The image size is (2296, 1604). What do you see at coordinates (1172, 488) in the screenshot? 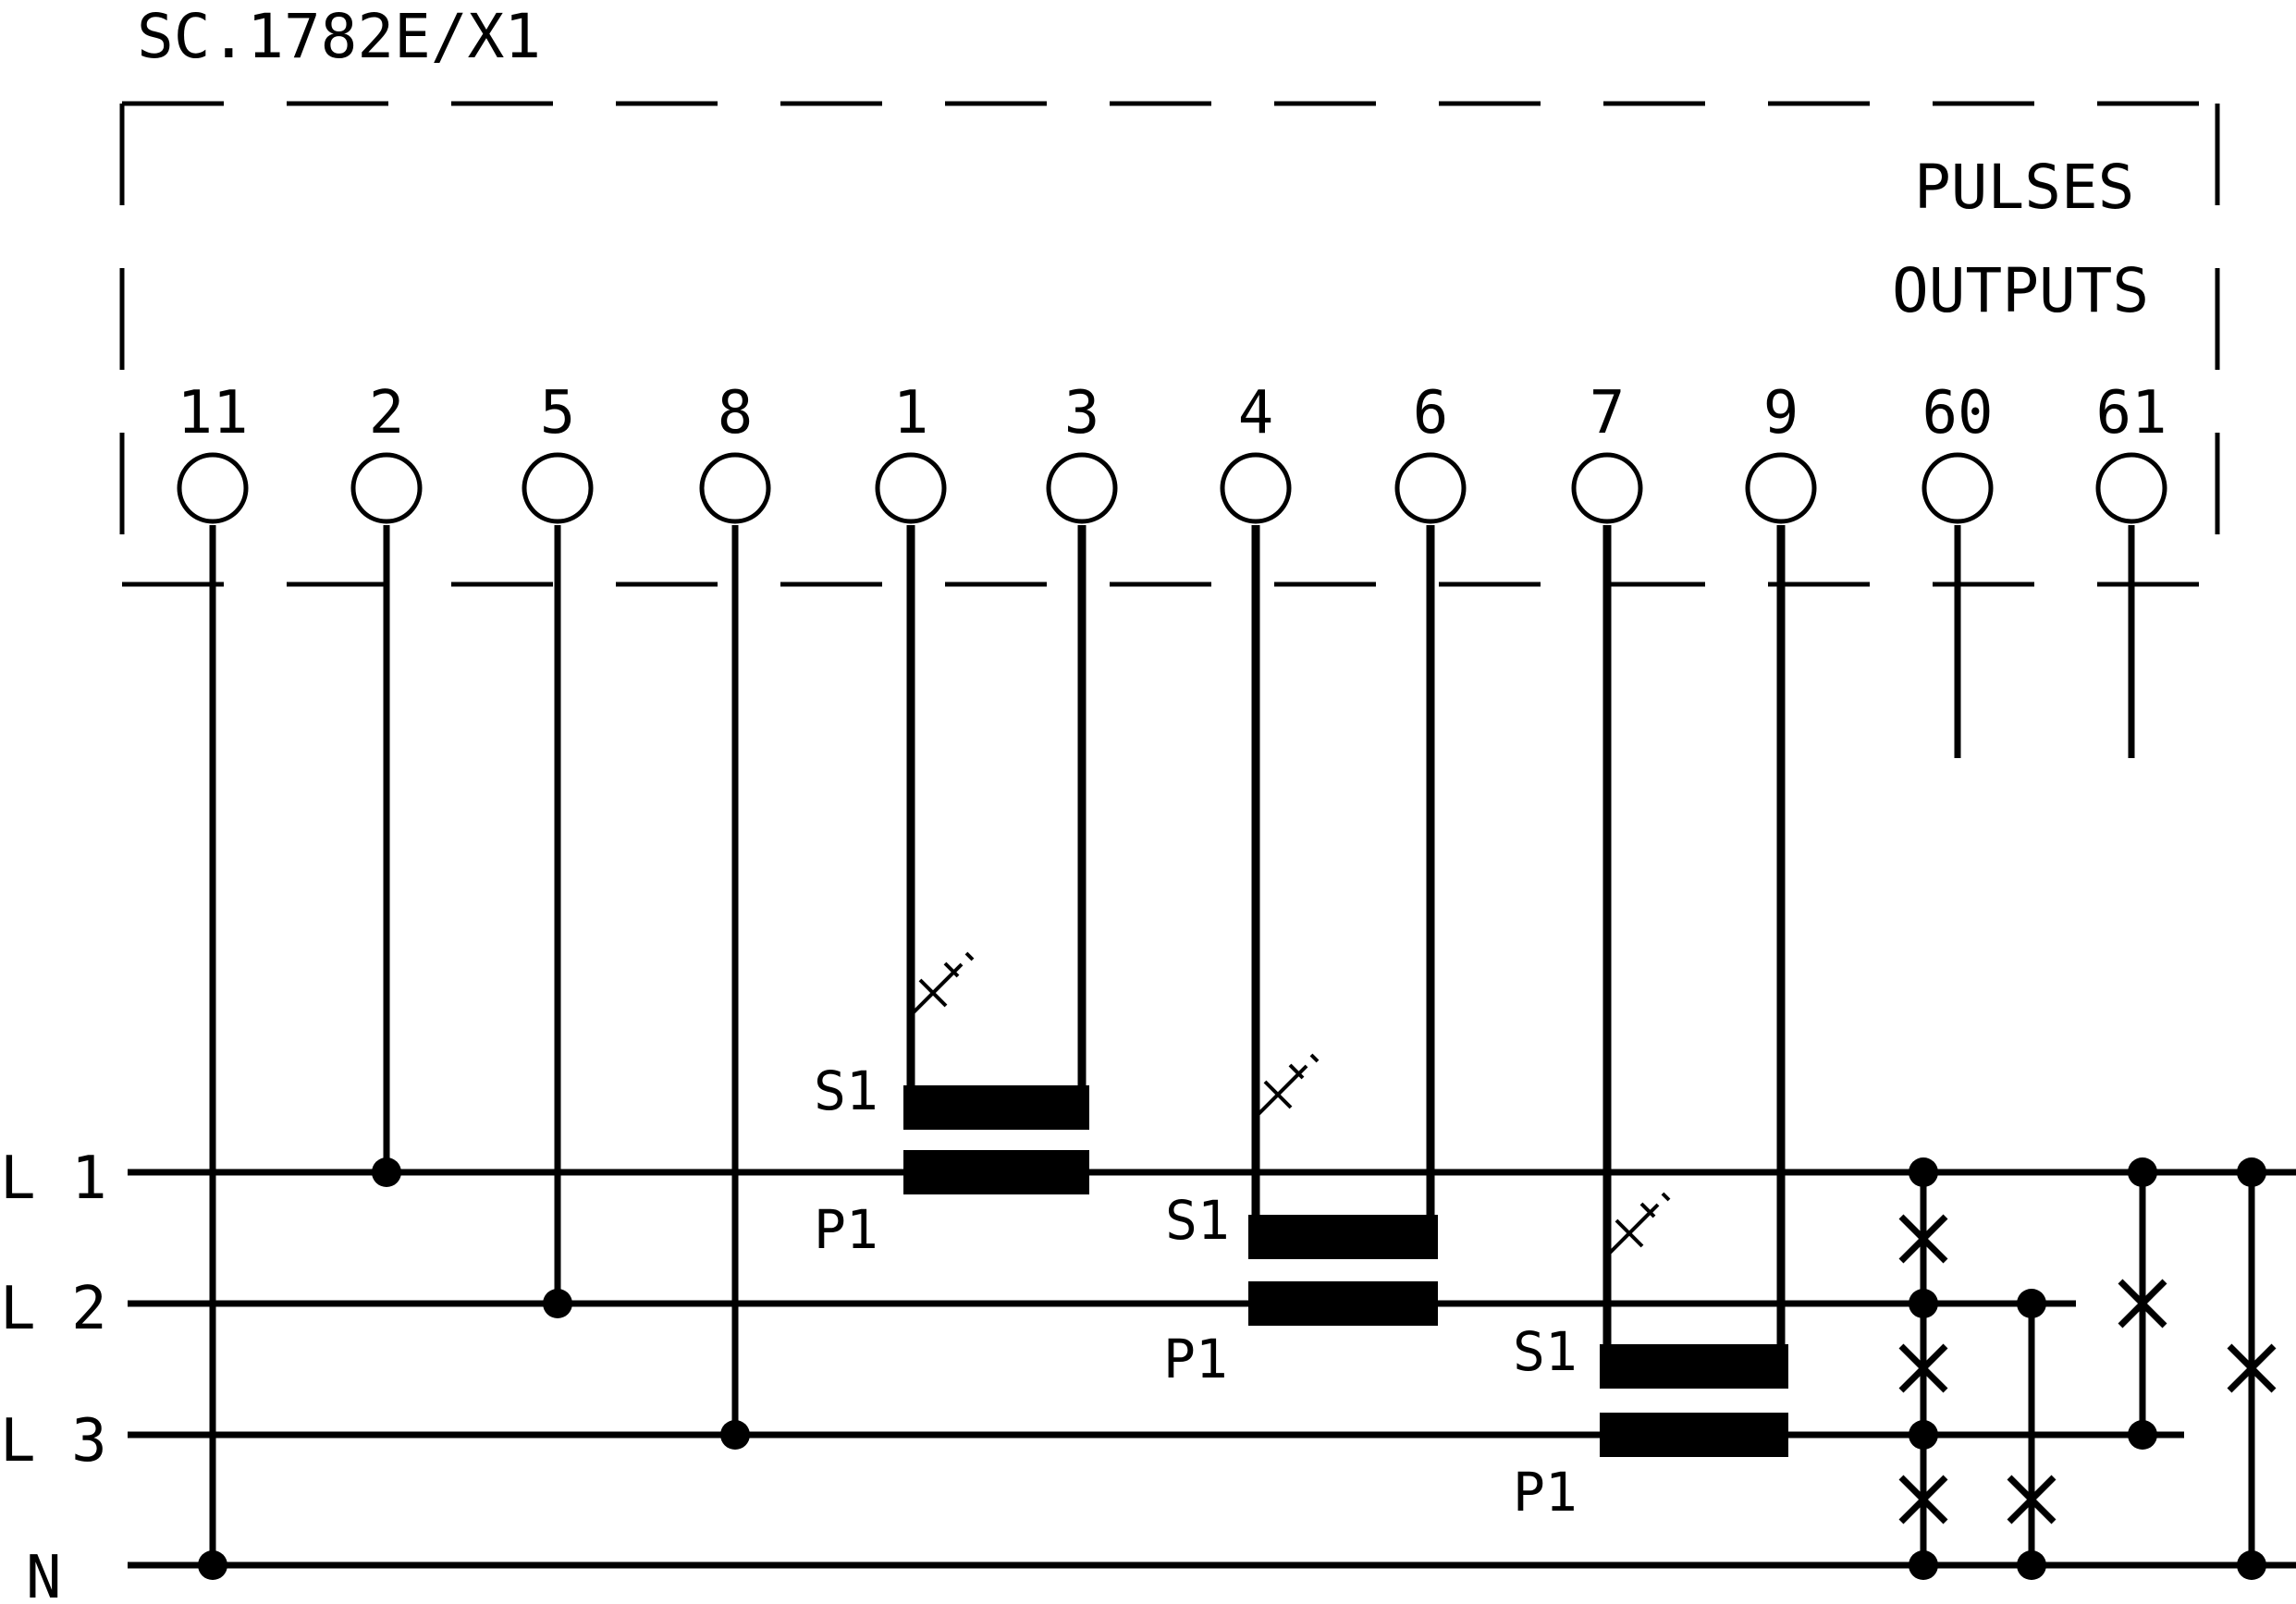
I see `terminals` at bounding box center [1172, 488].